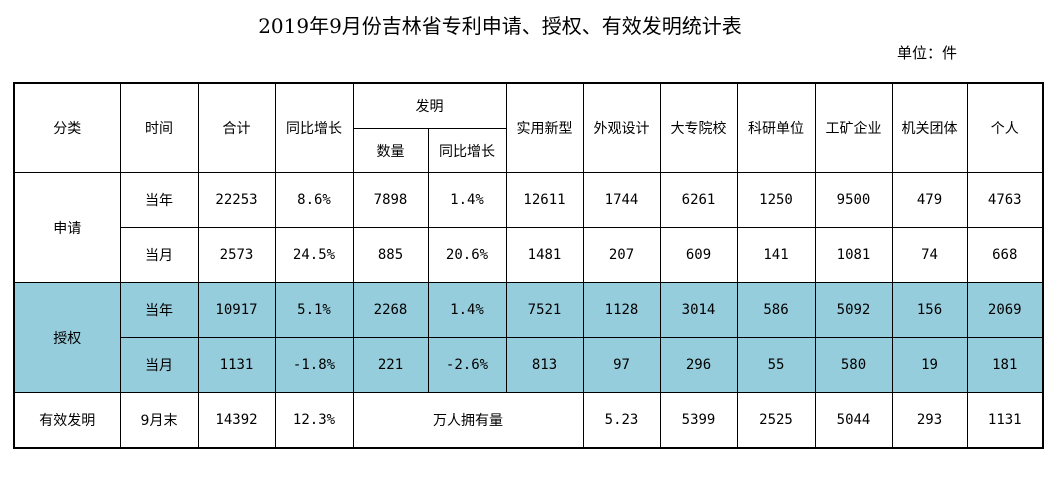  I want to click on header-research: 科研单位, so click(776, 128).